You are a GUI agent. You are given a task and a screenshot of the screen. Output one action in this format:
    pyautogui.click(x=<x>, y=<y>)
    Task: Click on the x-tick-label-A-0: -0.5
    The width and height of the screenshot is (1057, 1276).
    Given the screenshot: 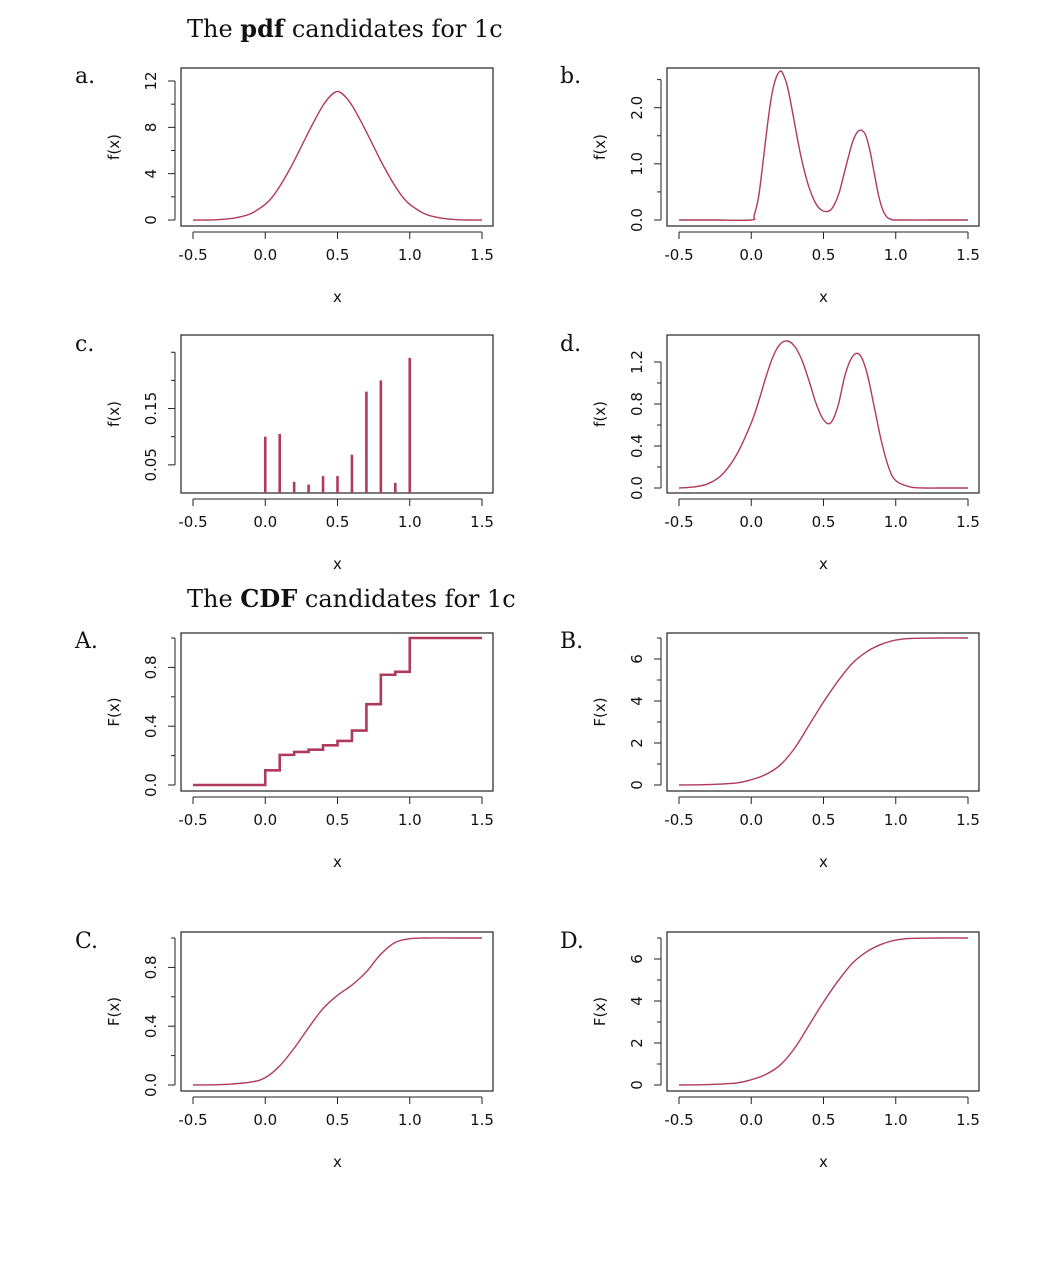 What is the action you would take?
    pyautogui.click(x=192, y=820)
    